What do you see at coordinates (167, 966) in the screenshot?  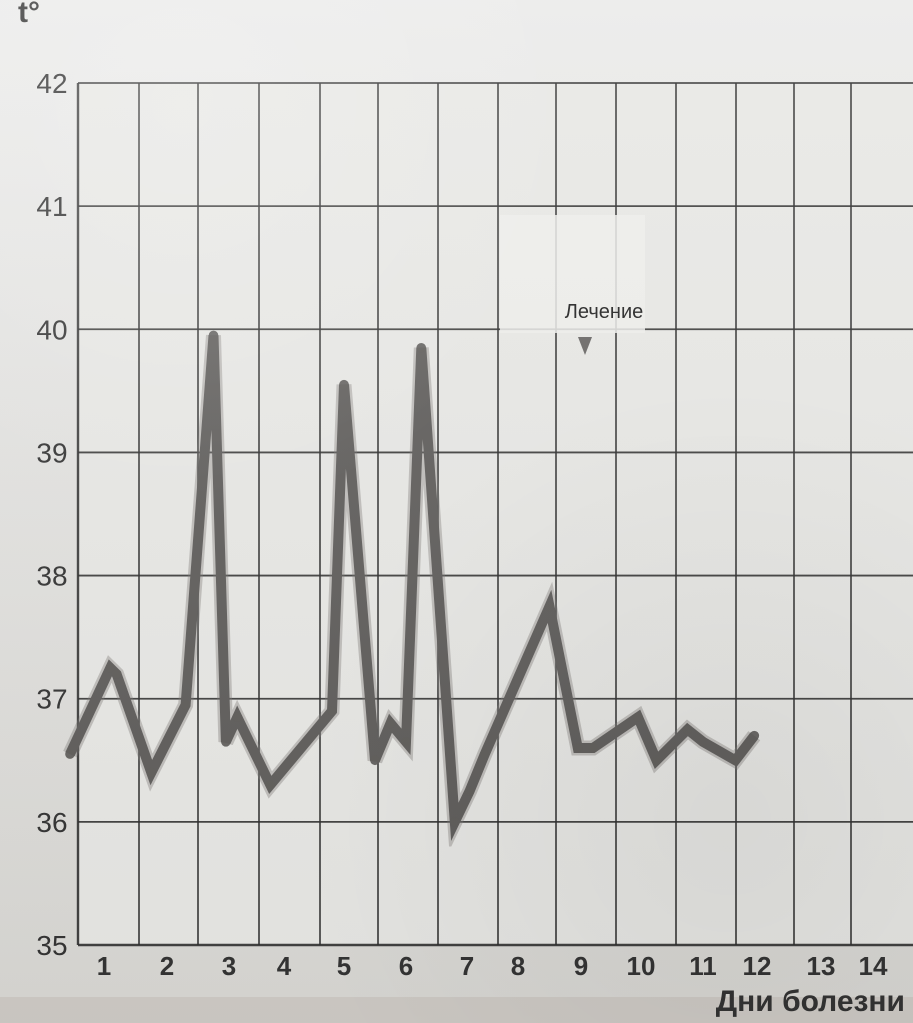 I see `x-tick-label: 2` at bounding box center [167, 966].